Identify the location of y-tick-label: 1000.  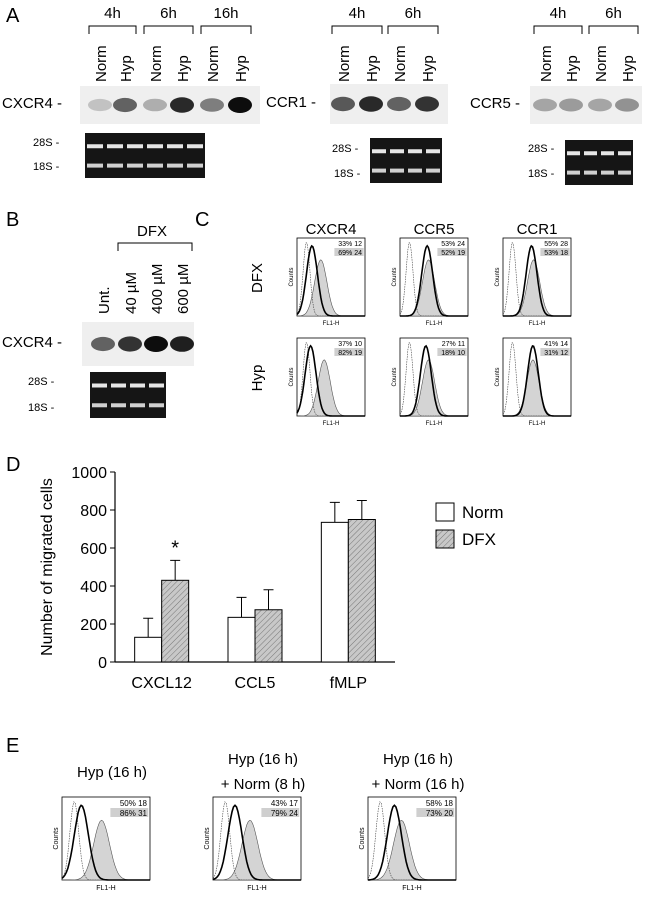
(89, 473).